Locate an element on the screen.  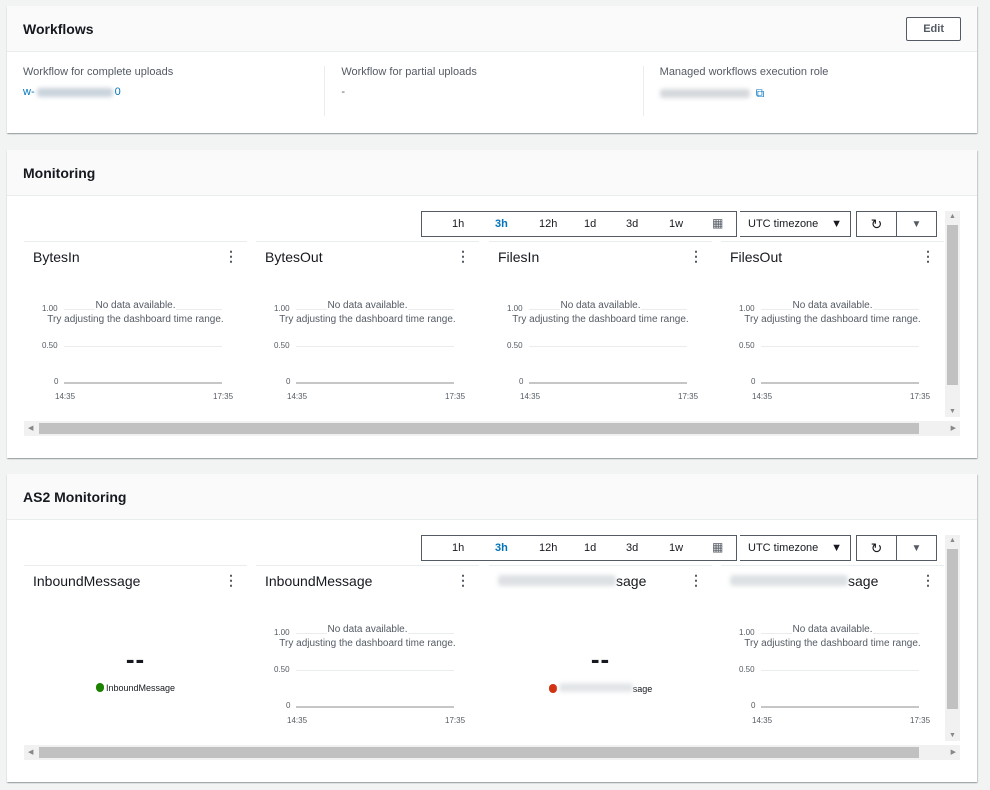
metric-widget: InboundMessage ⋮ -- InboundMessage is located at coordinates (135, 655).